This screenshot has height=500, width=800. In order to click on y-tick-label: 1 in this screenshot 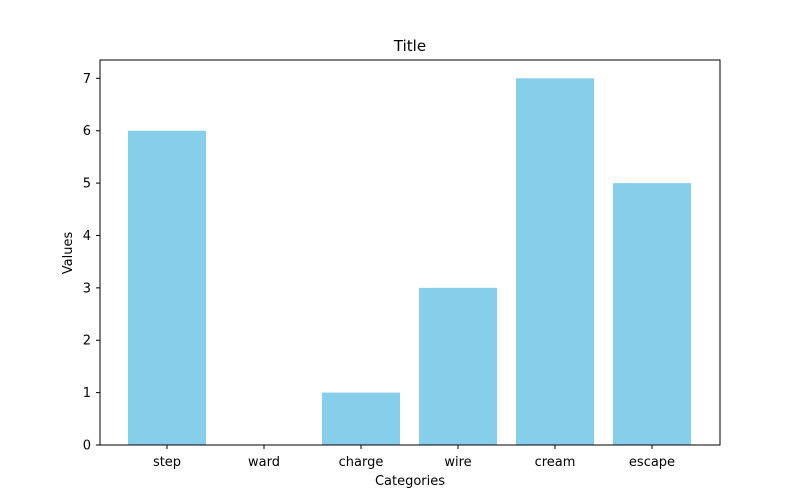, I will do `click(87, 393)`.